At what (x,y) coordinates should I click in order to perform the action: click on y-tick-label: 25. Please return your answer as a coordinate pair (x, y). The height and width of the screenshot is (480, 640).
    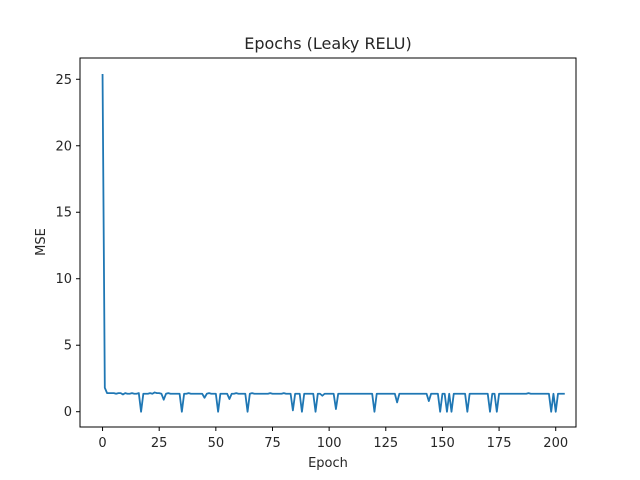
    Looking at the image, I should click on (63, 80).